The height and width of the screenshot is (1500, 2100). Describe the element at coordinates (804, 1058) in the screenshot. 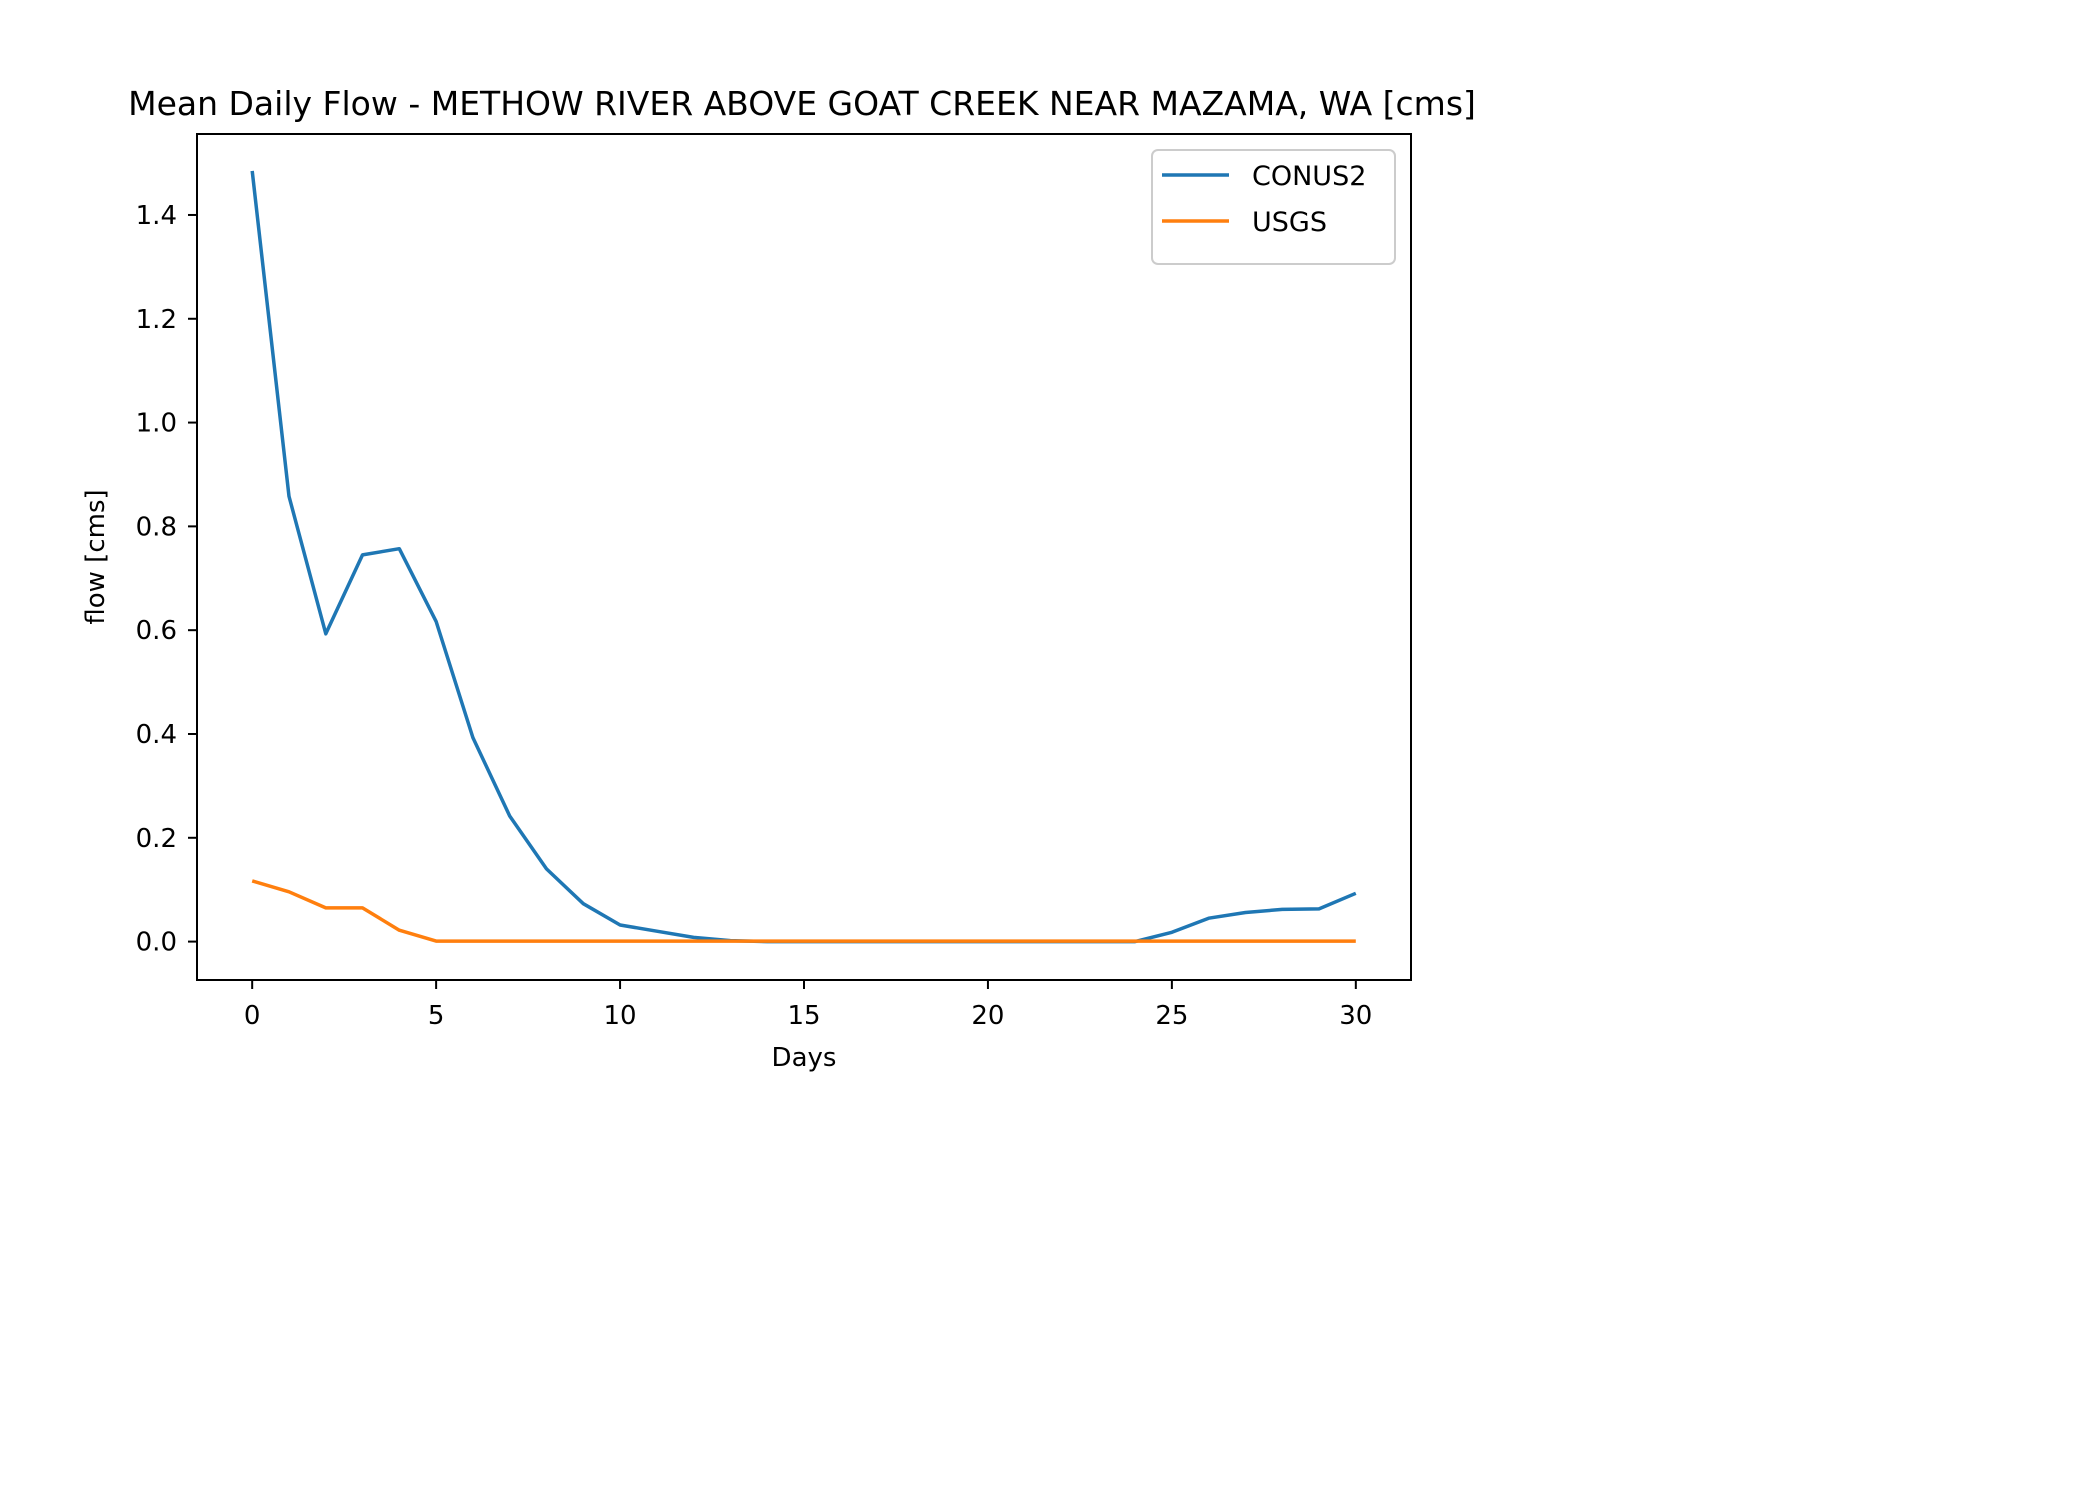

I see `x-axis-label: Days` at that location.